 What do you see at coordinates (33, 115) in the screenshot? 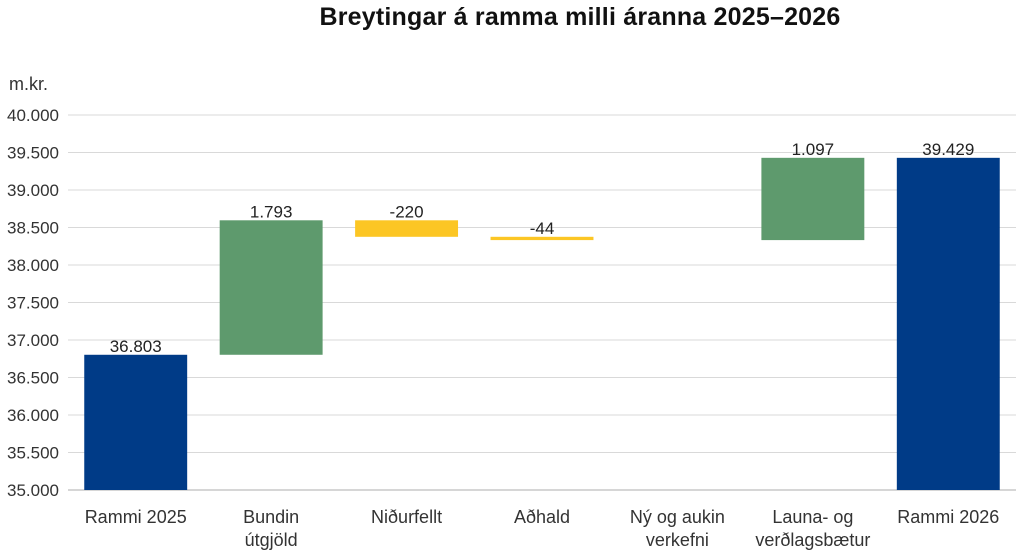
I see `y-tick-label: 40.000` at bounding box center [33, 115].